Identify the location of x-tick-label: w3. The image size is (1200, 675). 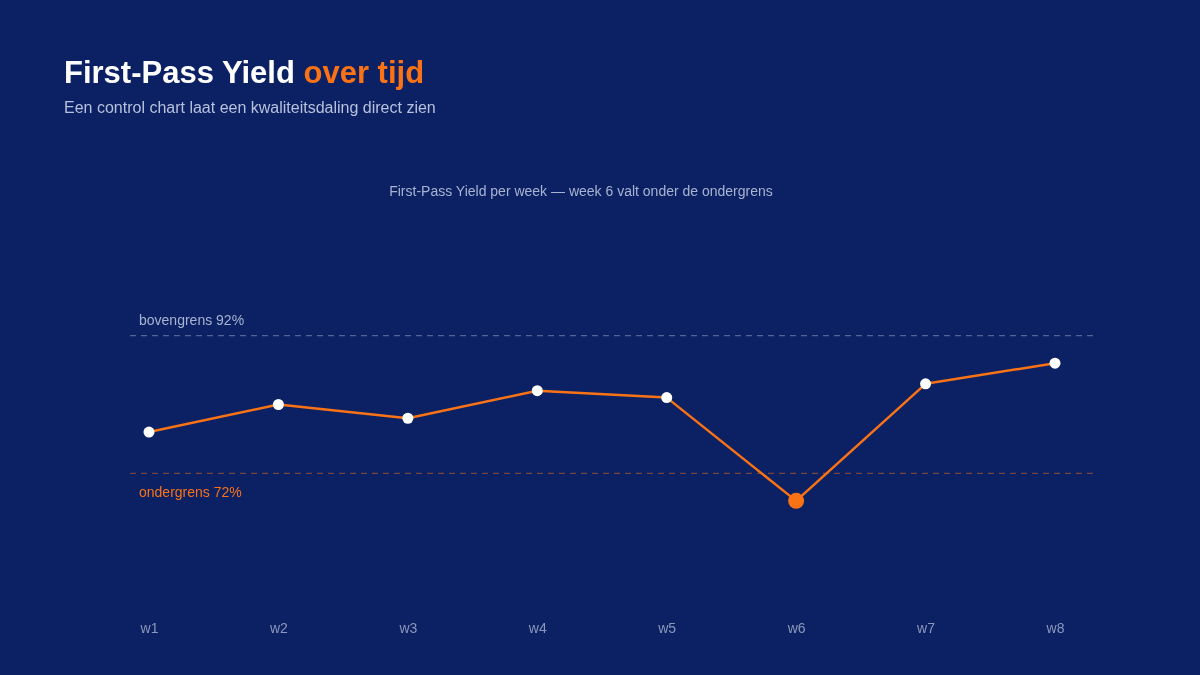
(408, 627).